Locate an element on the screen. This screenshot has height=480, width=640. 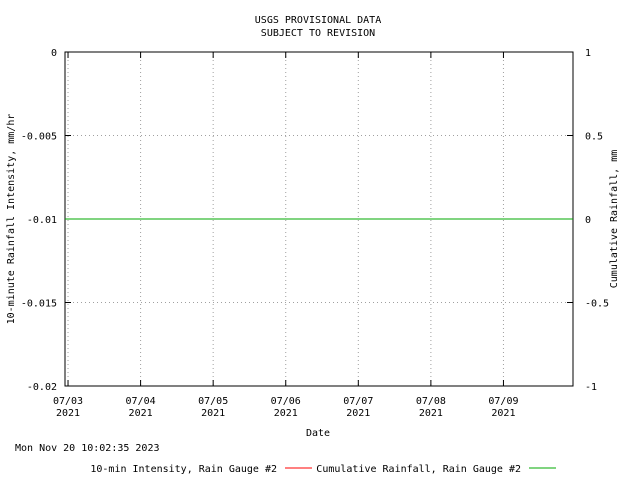
right-y-tick-label: 1 is located at coordinates (588, 53).